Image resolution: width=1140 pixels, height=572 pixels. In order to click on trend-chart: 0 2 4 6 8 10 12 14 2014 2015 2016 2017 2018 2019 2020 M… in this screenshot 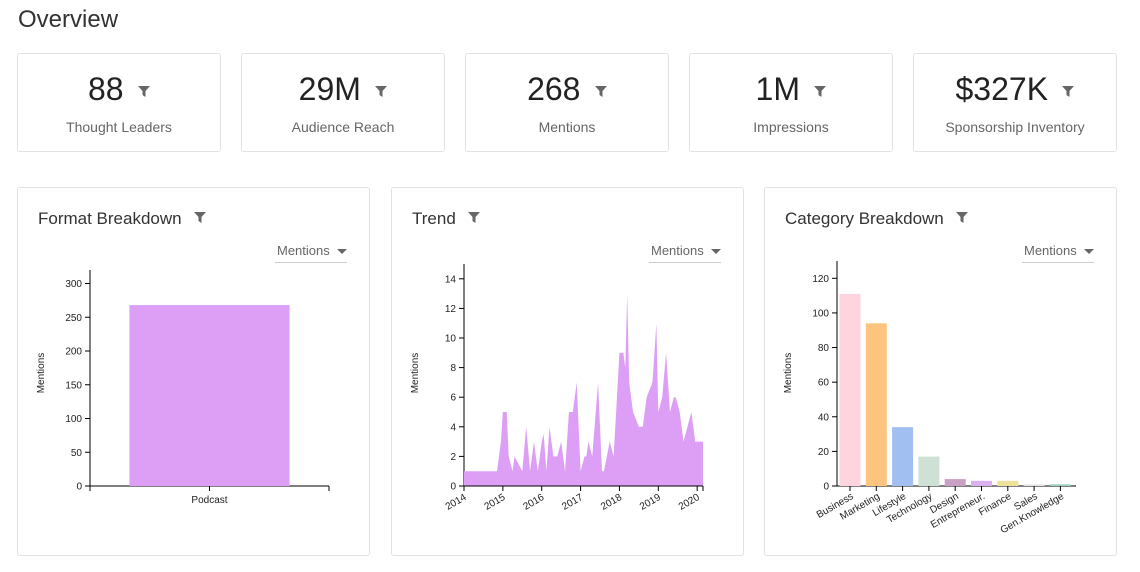, I will do `click(557, 388)`.